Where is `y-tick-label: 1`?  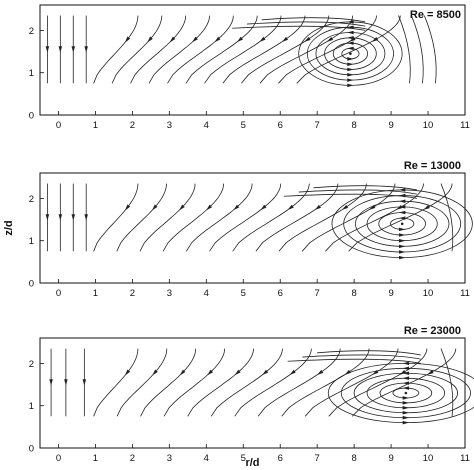
y-tick-label: 1 is located at coordinates (31, 73).